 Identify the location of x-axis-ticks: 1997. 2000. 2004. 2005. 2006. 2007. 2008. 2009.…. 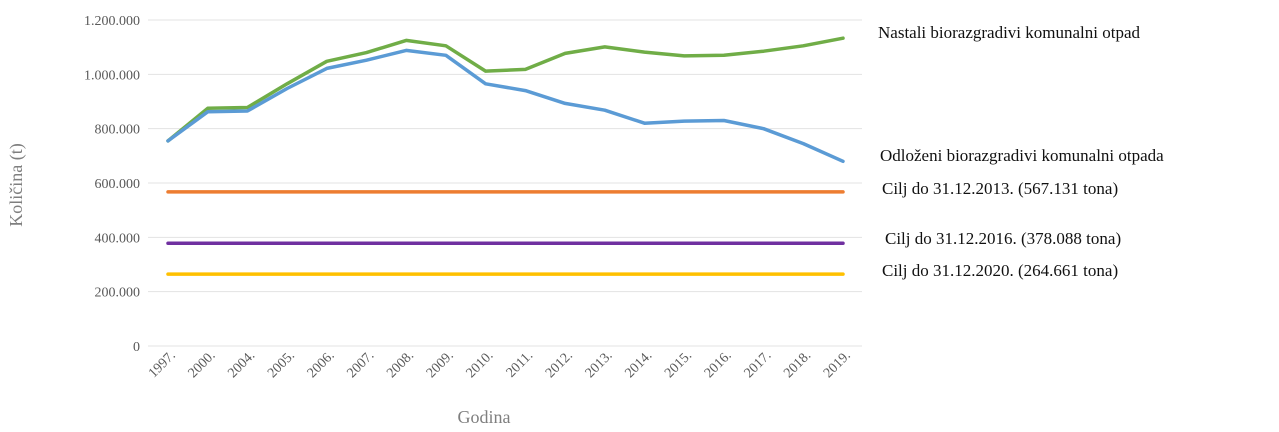
(500, 364).